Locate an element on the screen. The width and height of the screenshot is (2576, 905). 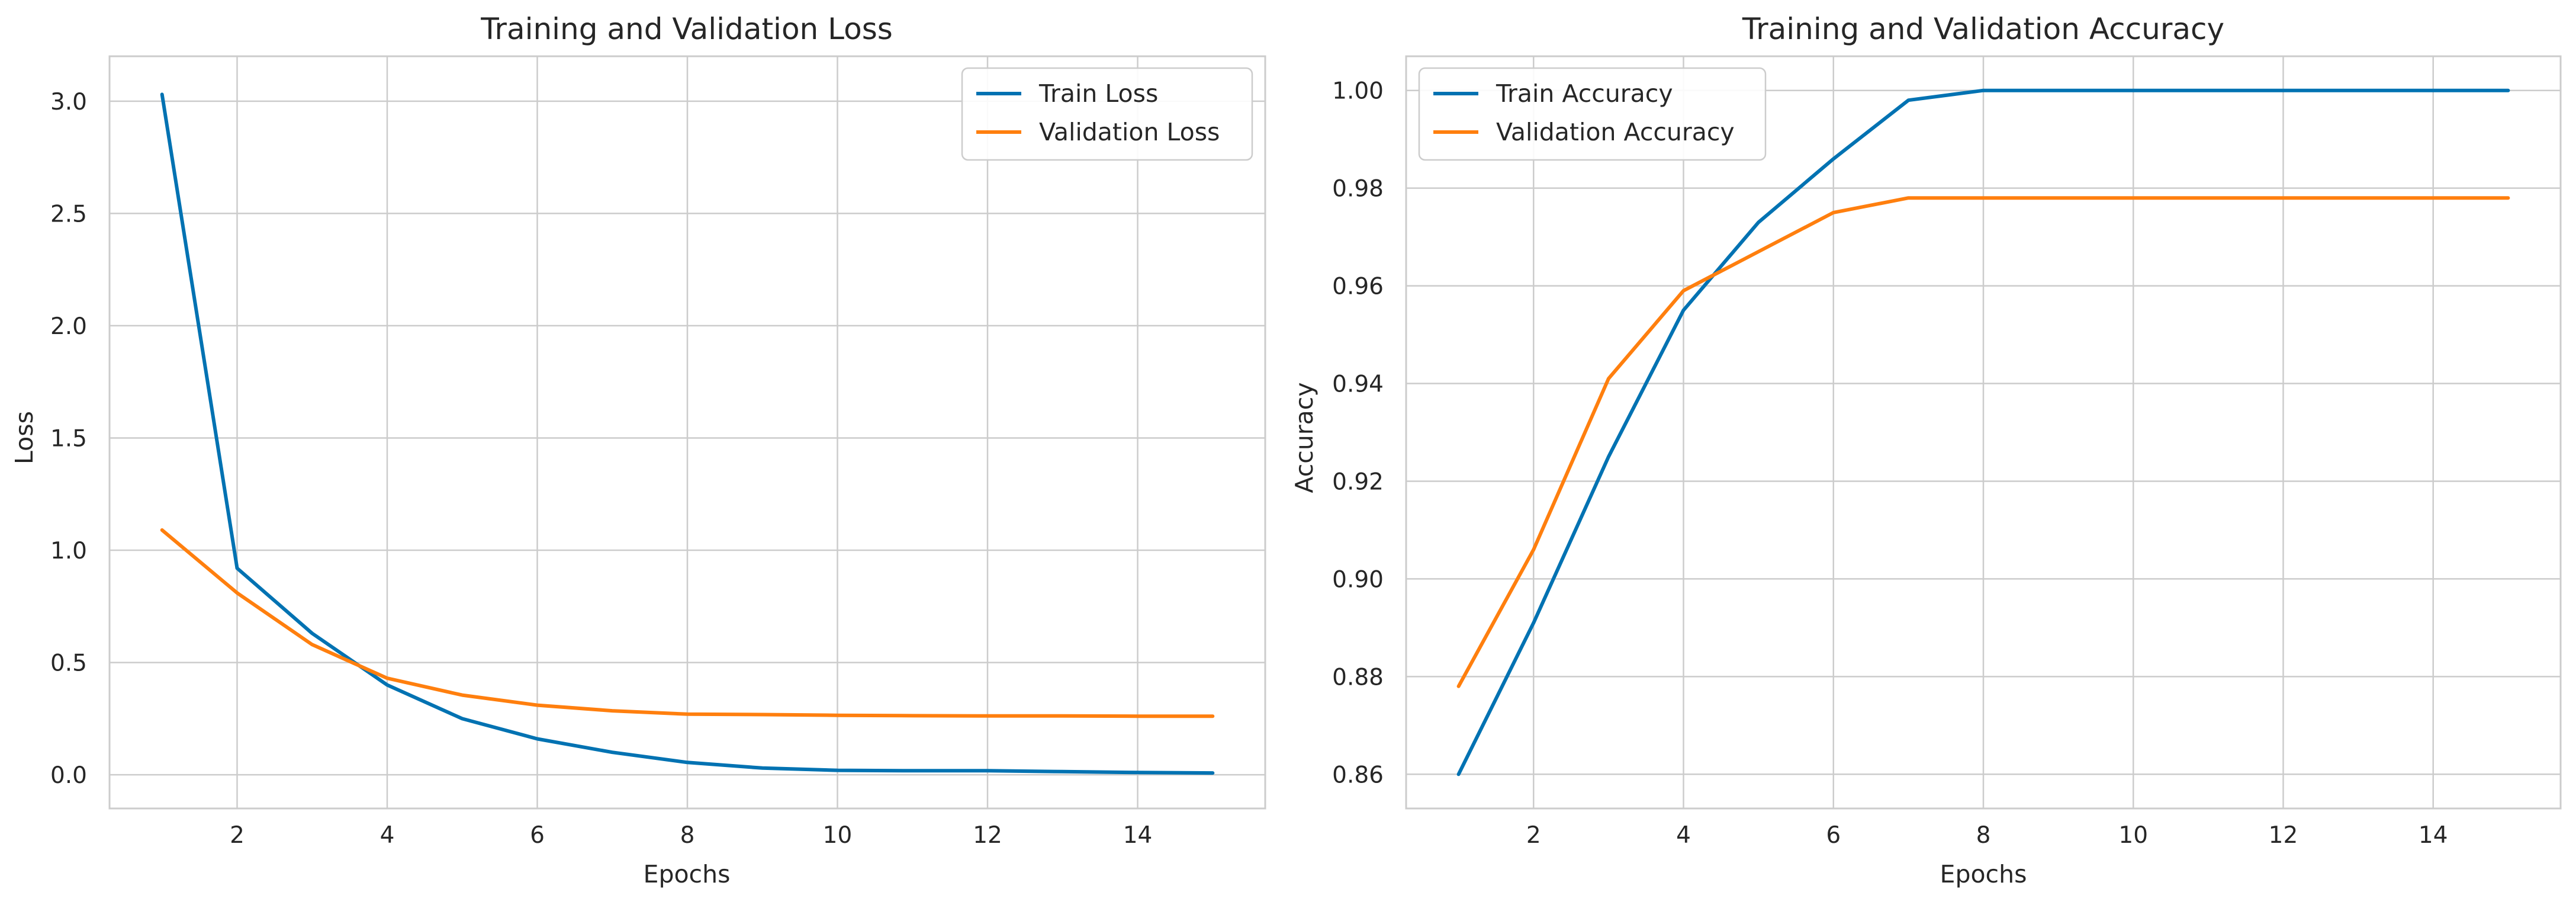
loss-legend-box is located at coordinates (1107, 114).